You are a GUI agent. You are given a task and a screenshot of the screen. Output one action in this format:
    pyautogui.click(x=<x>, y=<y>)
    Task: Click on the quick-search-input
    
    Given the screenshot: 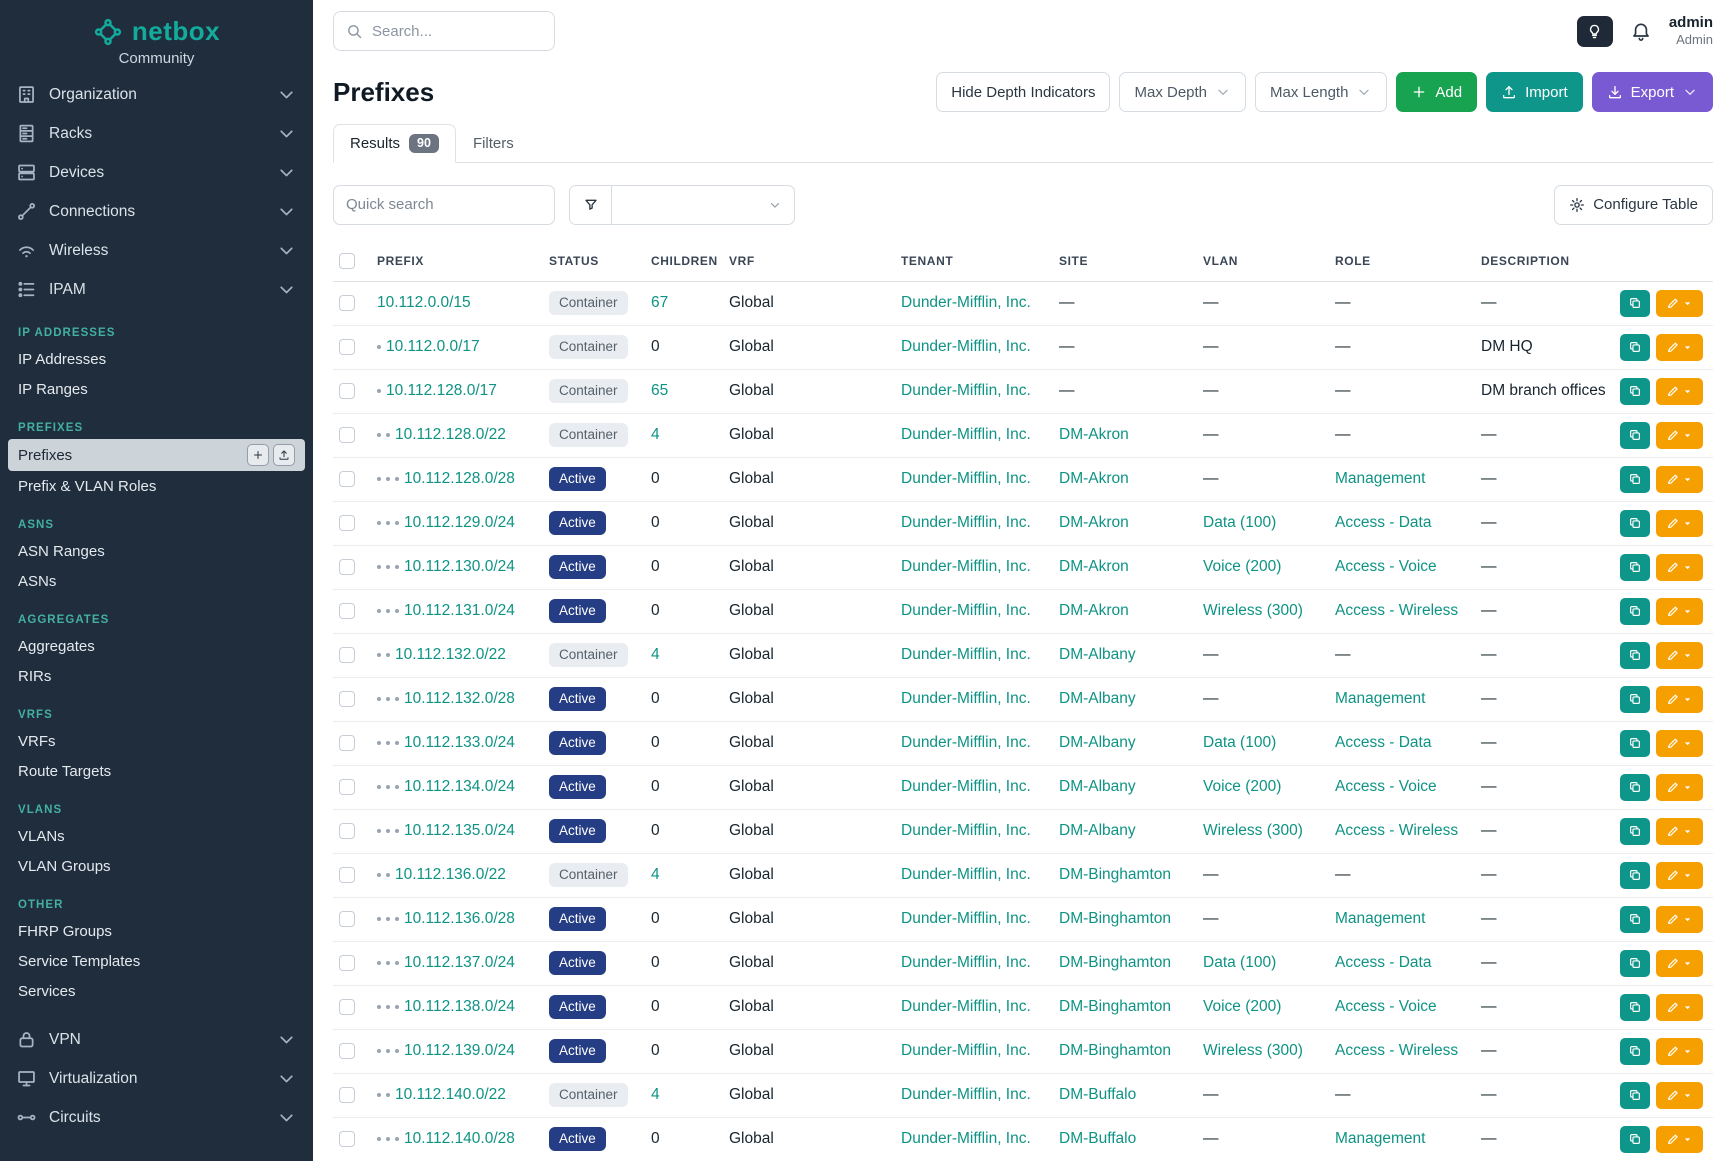 What is the action you would take?
    pyautogui.click(x=444, y=204)
    